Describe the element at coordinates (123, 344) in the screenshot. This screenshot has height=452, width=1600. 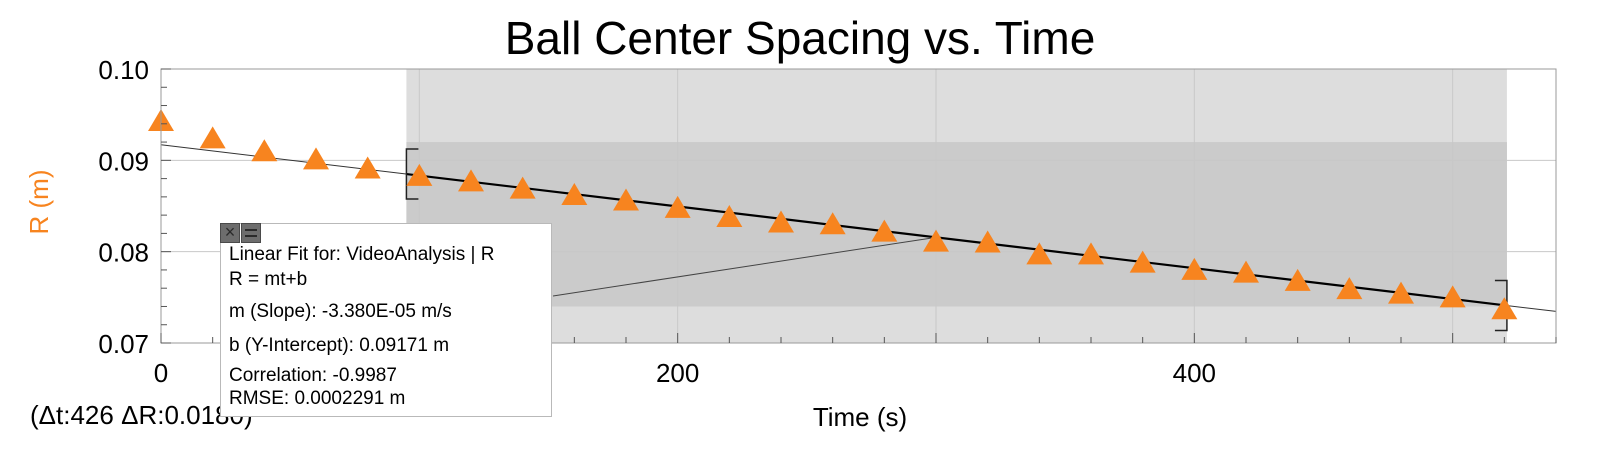
I see `y-tick-label: 0.07` at that location.